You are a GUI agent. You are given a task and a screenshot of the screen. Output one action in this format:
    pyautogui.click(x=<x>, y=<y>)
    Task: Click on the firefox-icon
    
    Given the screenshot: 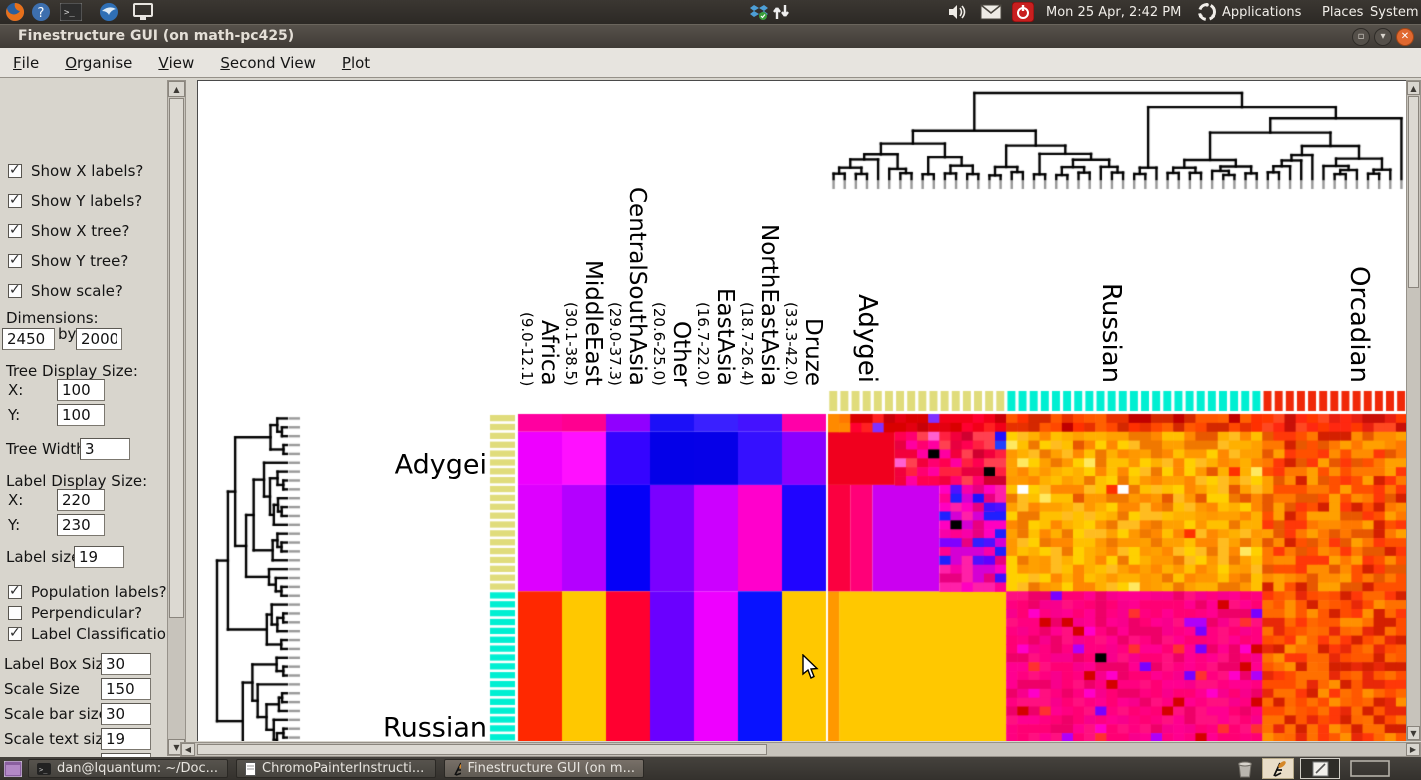 What is the action you would take?
    pyautogui.click(x=15, y=12)
    